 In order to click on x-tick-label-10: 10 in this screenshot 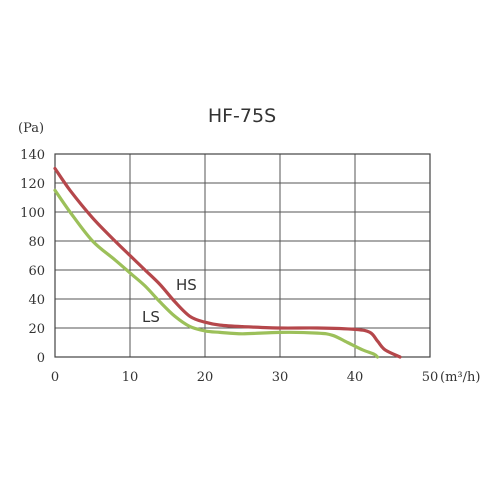, I will do `click(130, 377)`.